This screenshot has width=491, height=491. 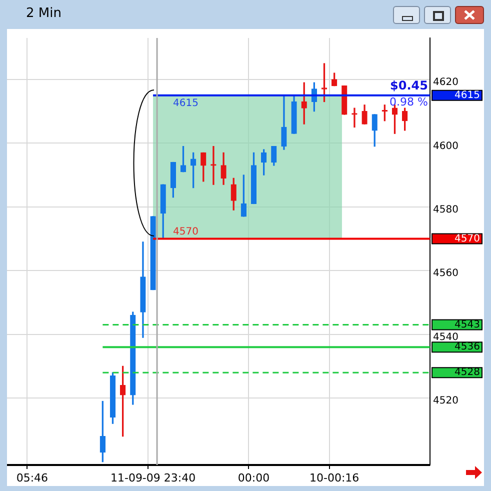 What do you see at coordinates (445, 82) in the screenshot?
I see `y-tick-label: 4620` at bounding box center [445, 82].